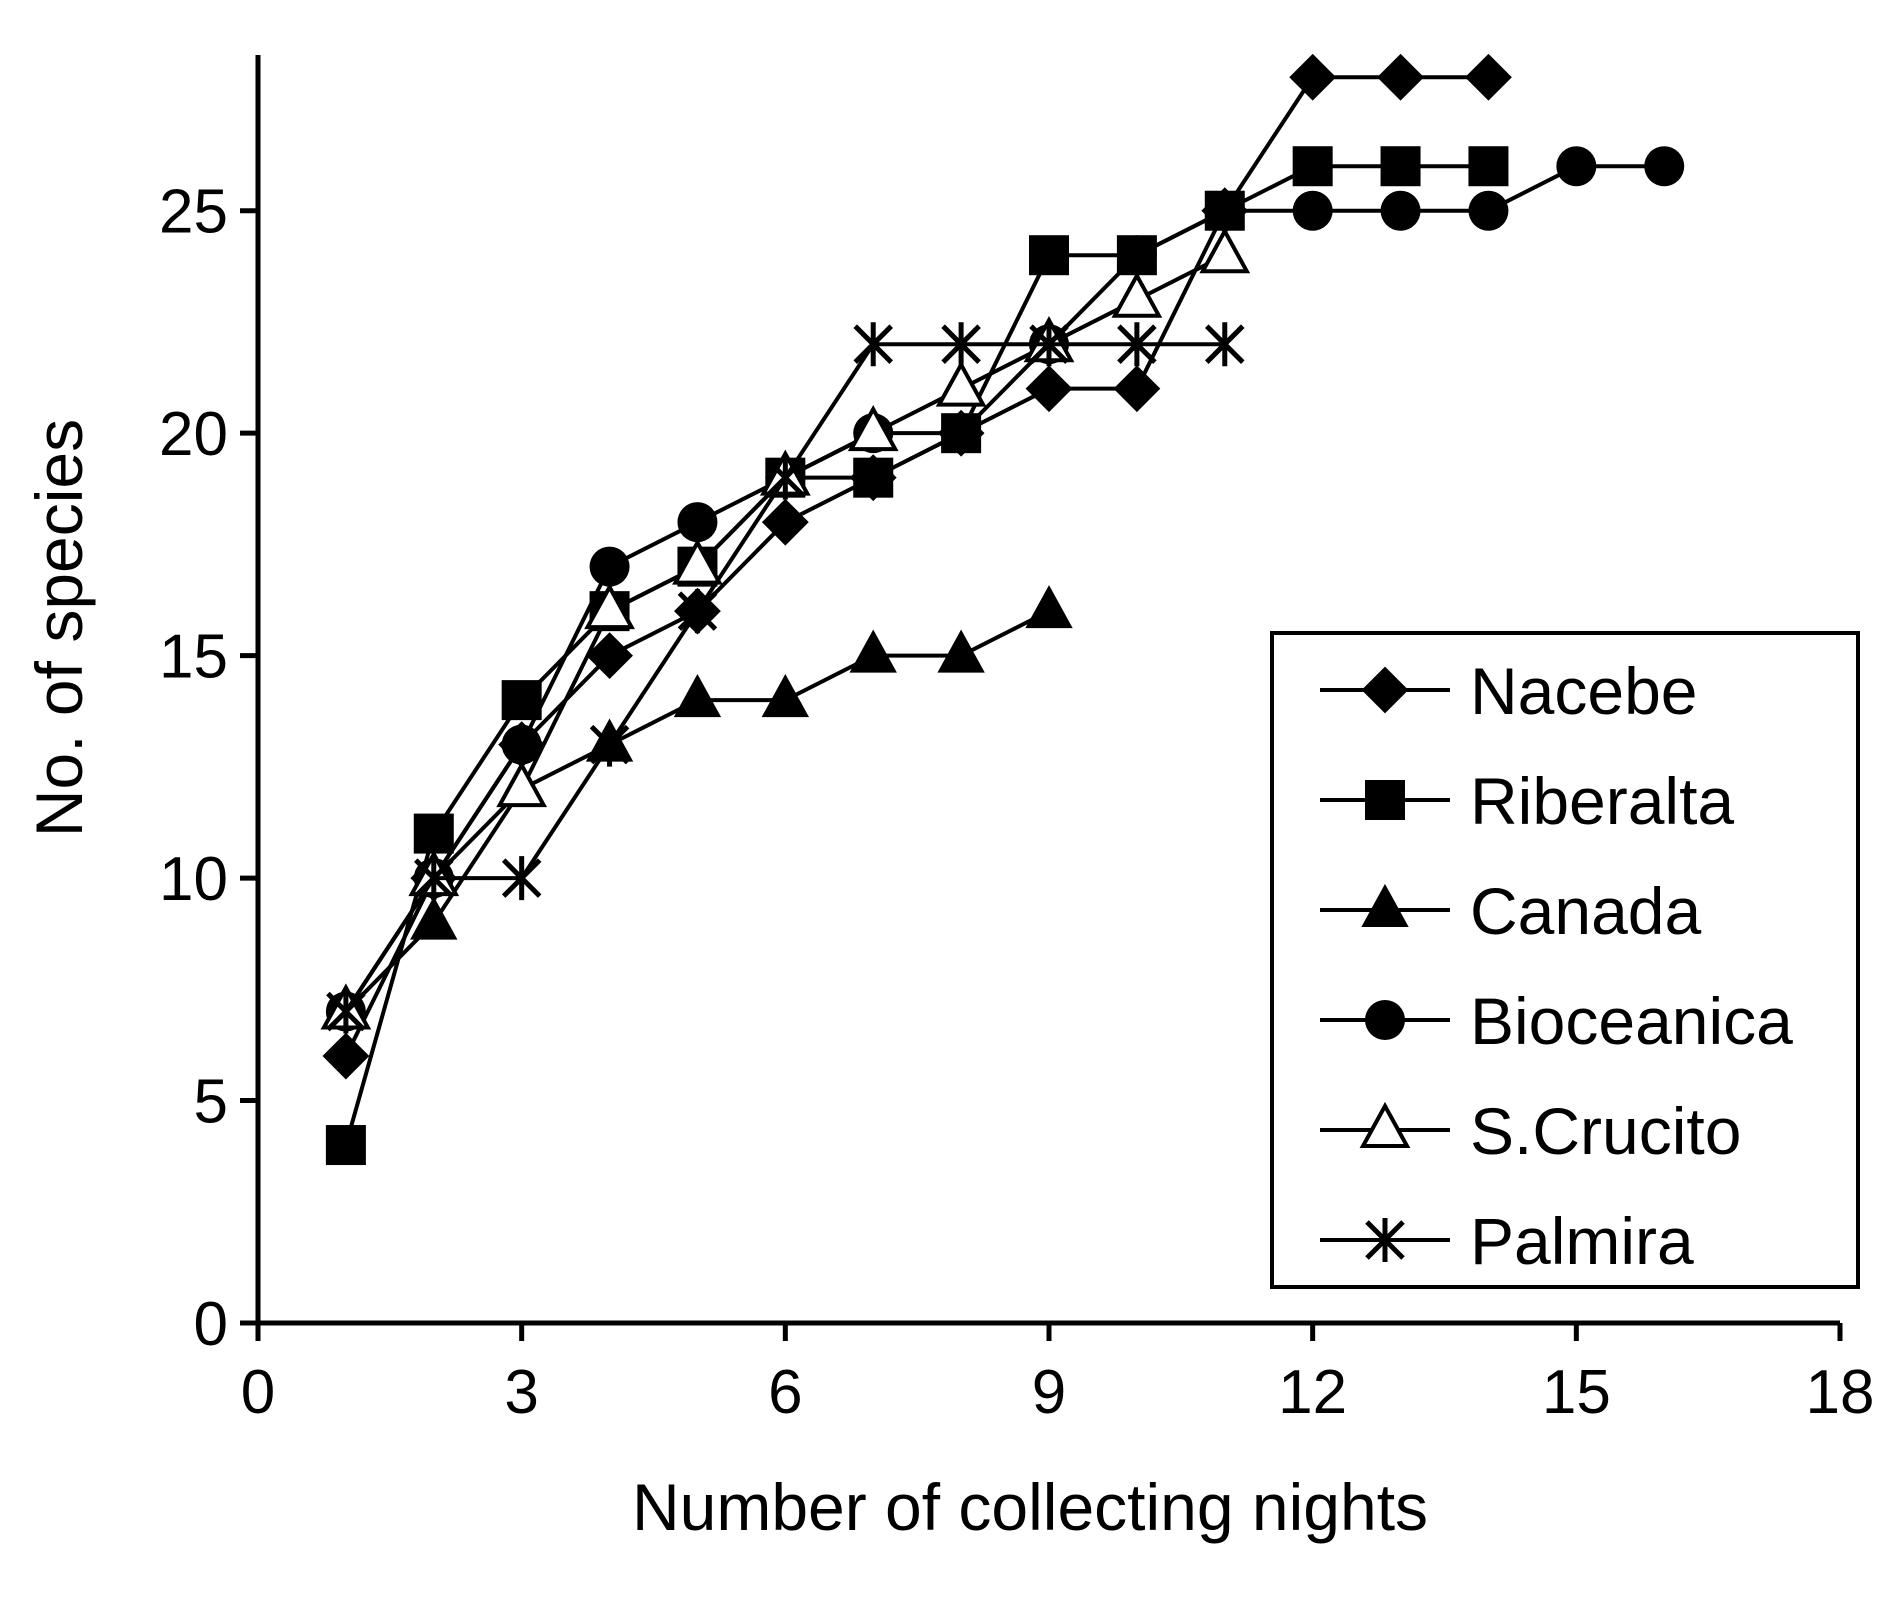 The image size is (1900, 1600). I want to click on legend-label: Riberalta, so click(1602, 801).